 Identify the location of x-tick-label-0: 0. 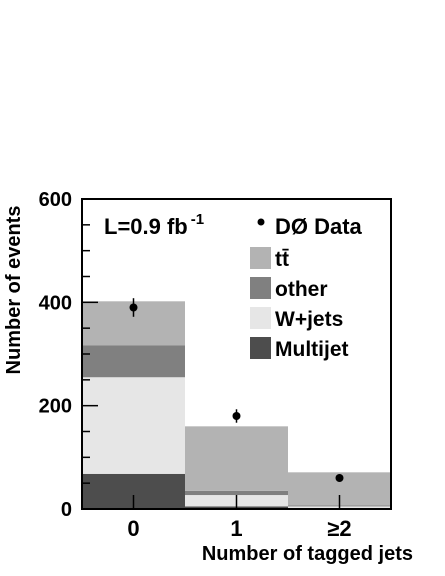
(133, 528).